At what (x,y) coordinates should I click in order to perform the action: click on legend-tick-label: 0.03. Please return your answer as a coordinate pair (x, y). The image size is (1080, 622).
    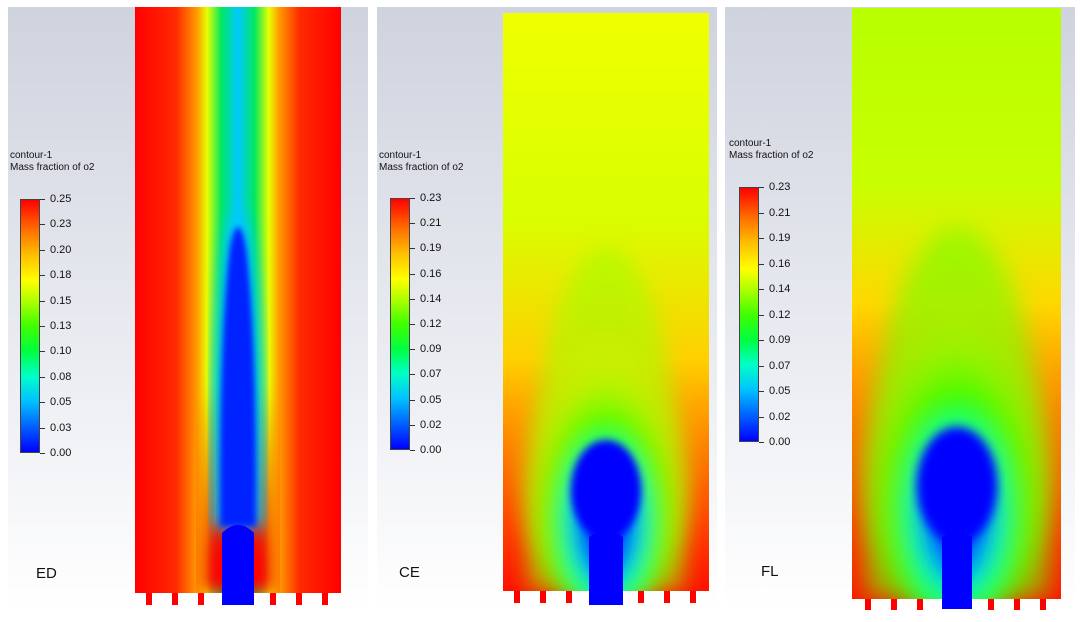
    Looking at the image, I should click on (55, 428).